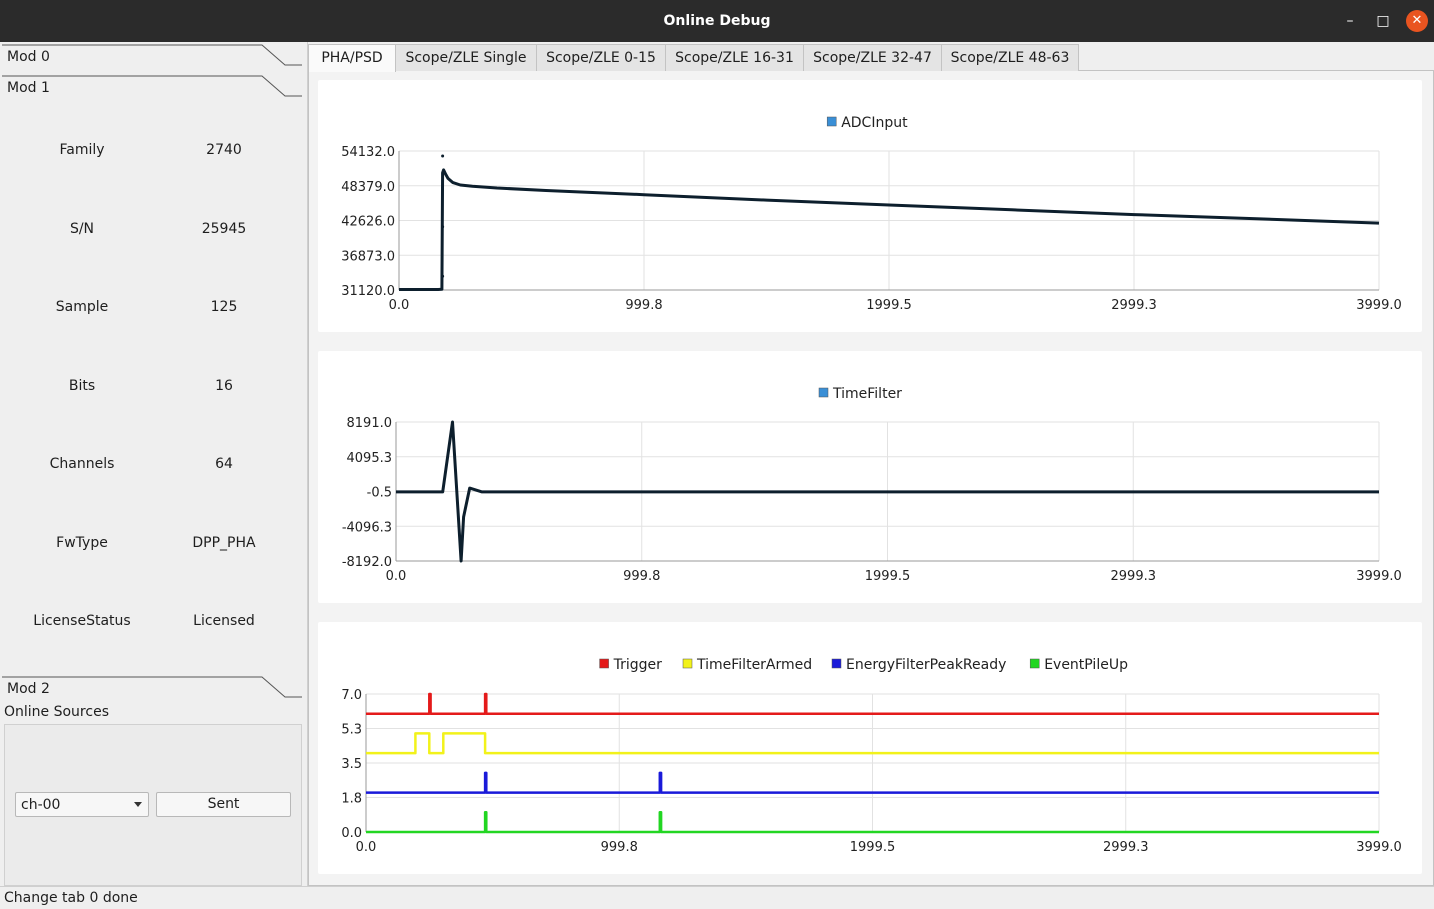 This screenshot has width=1434, height=909. What do you see at coordinates (150, 154) in the screenshot?
I see `info-row-family: Family 2740` at bounding box center [150, 154].